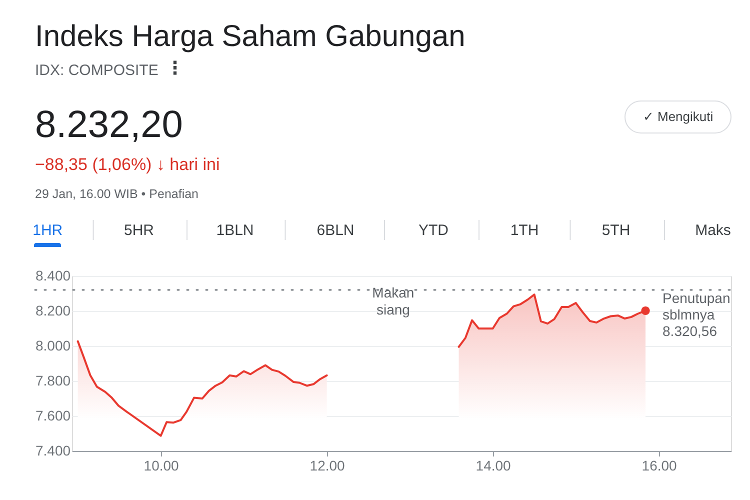 This screenshot has height=500, width=750. Describe the element at coordinates (713, 230) in the screenshot. I see `text: Maks` at that location.